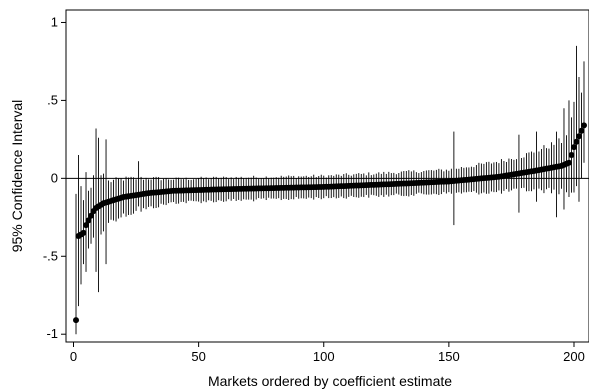 Image resolution: width=589 pixels, height=390 pixels. I want to click on x-axis: 0 50 100 150 200, so click(327, 353).